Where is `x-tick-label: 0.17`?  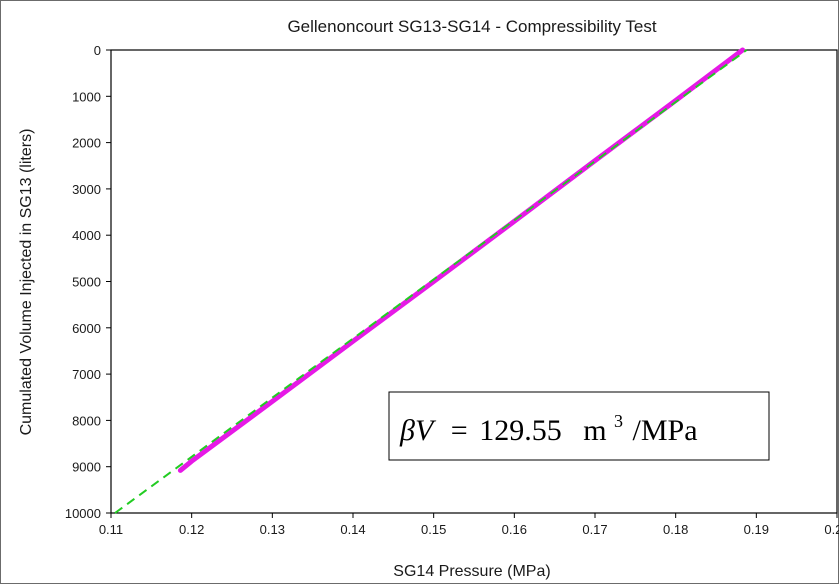 x-tick-label: 0.17 is located at coordinates (594, 529).